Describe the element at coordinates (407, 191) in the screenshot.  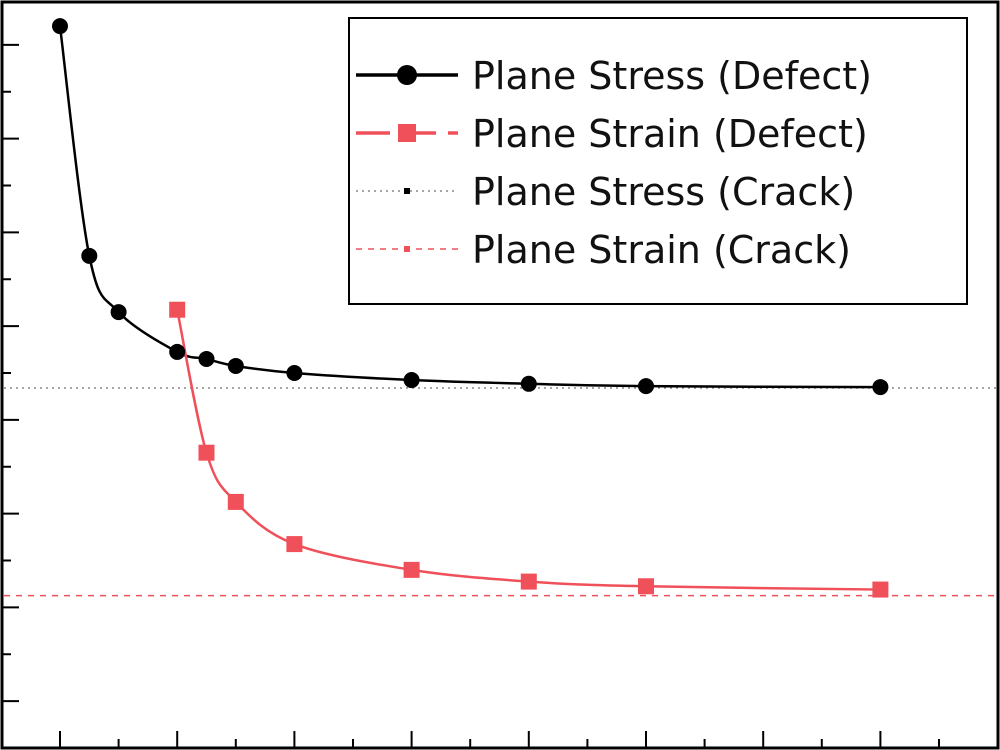
I see `legend-marker-plane-stress-crack` at that location.